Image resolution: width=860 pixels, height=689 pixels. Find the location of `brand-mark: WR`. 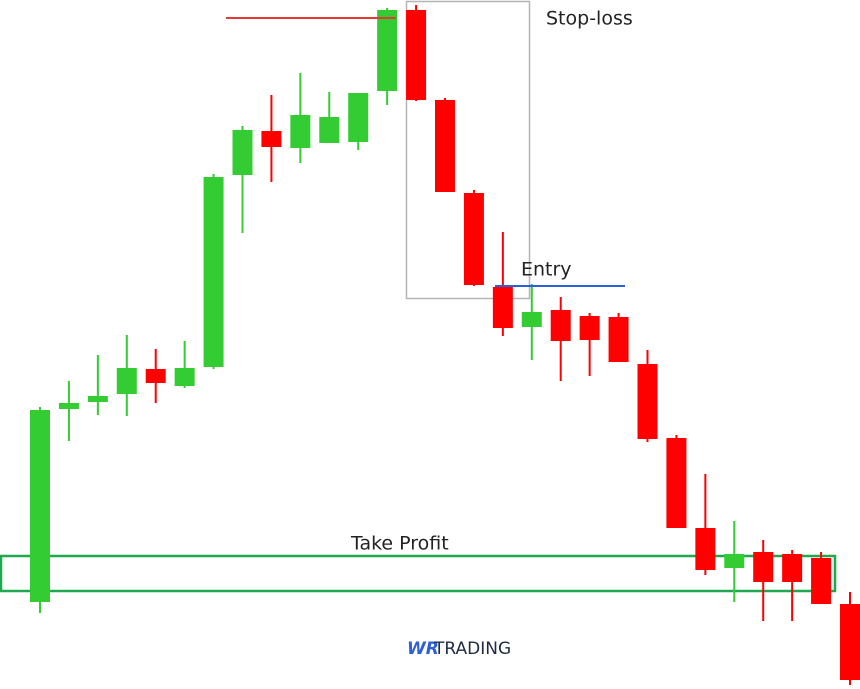

brand-mark: WR is located at coordinates (423, 649).